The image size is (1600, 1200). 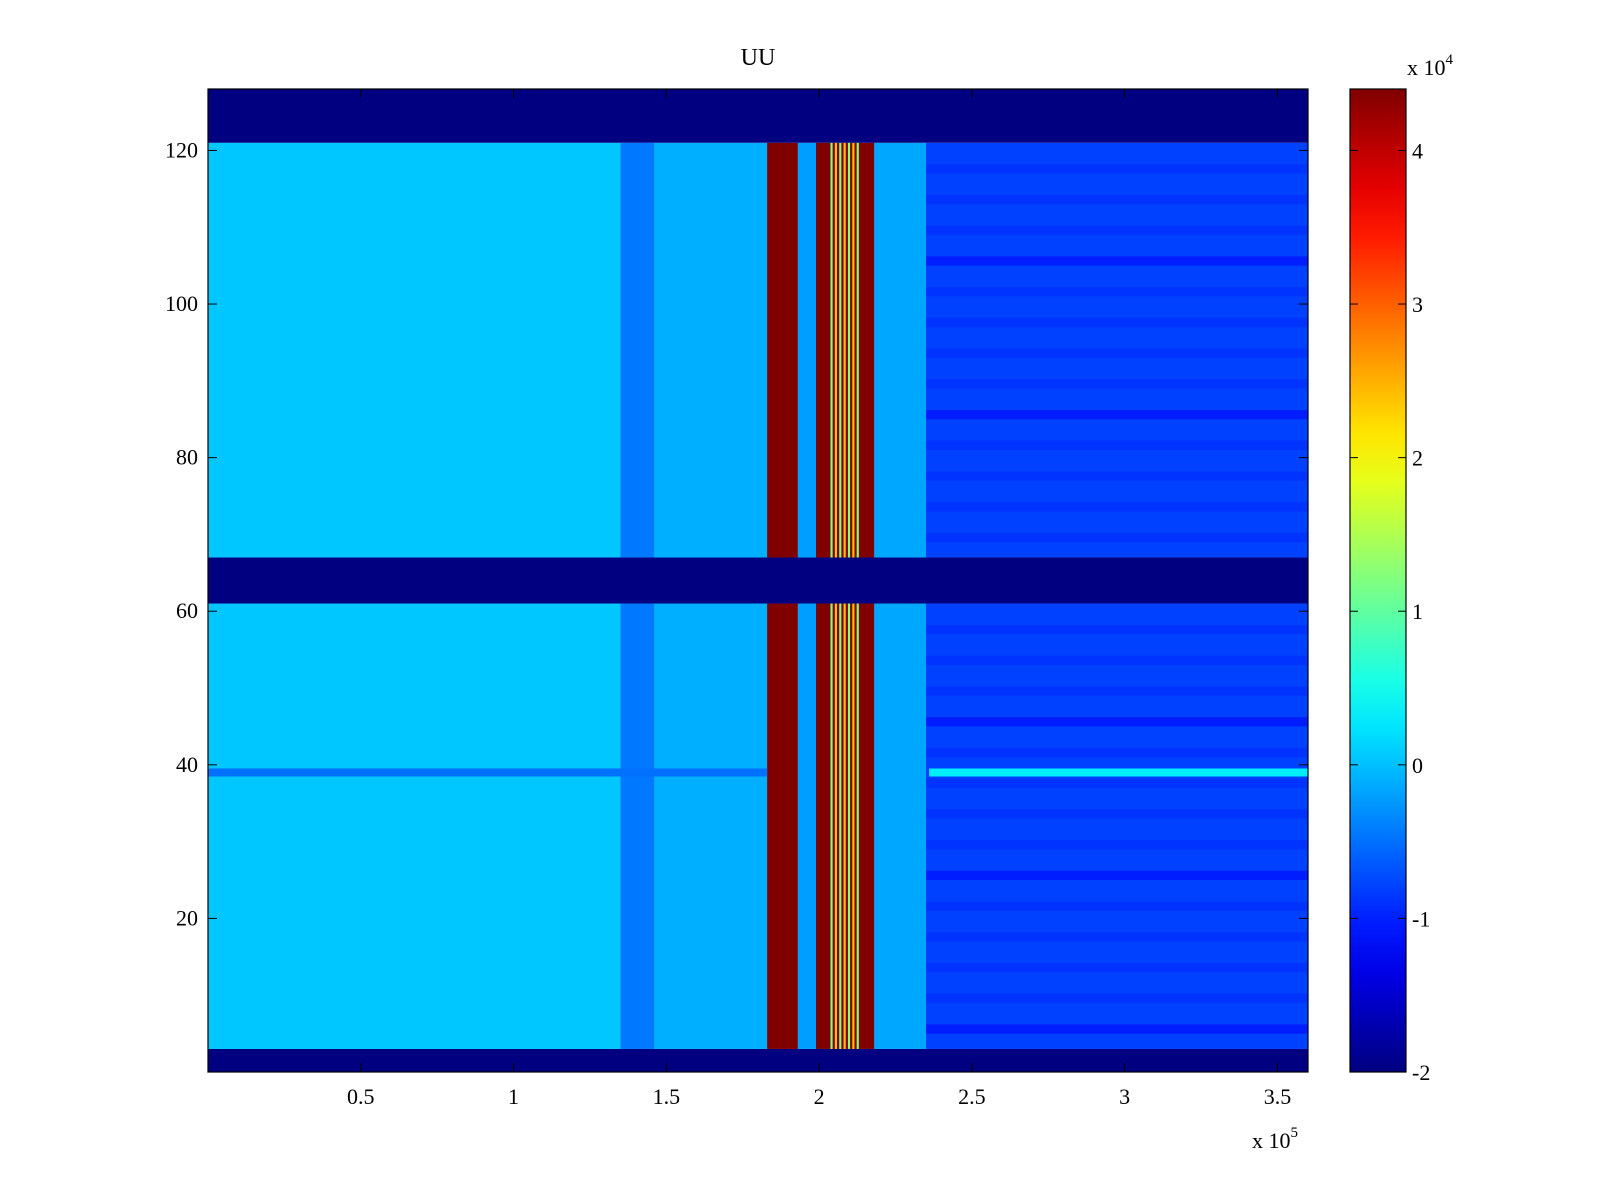 What do you see at coordinates (1417, 458) in the screenshot?
I see `colorbar-tick-label: 2` at bounding box center [1417, 458].